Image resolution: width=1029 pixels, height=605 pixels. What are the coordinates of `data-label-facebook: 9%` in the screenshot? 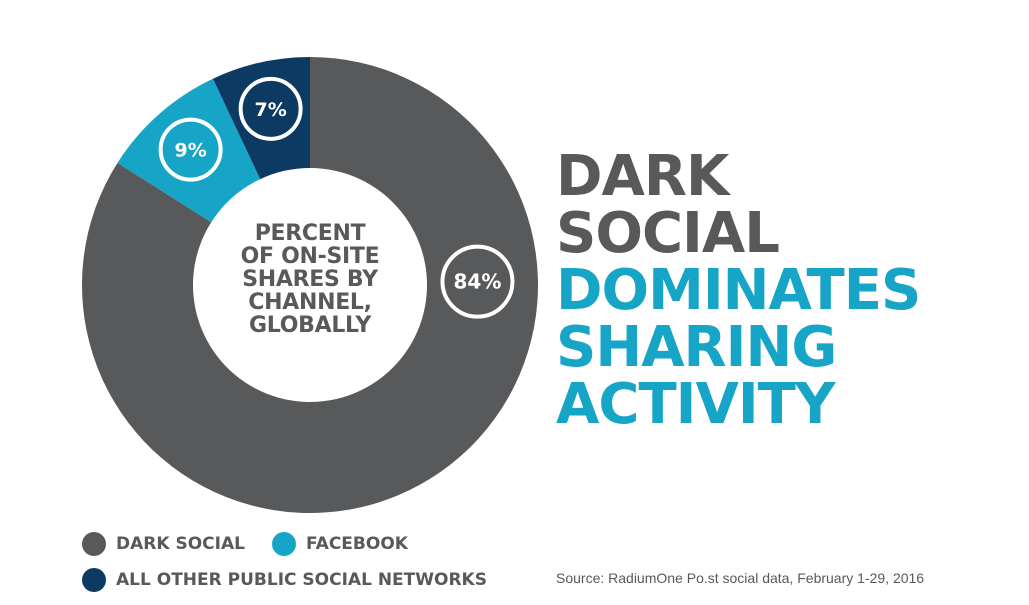 It's located at (191, 151).